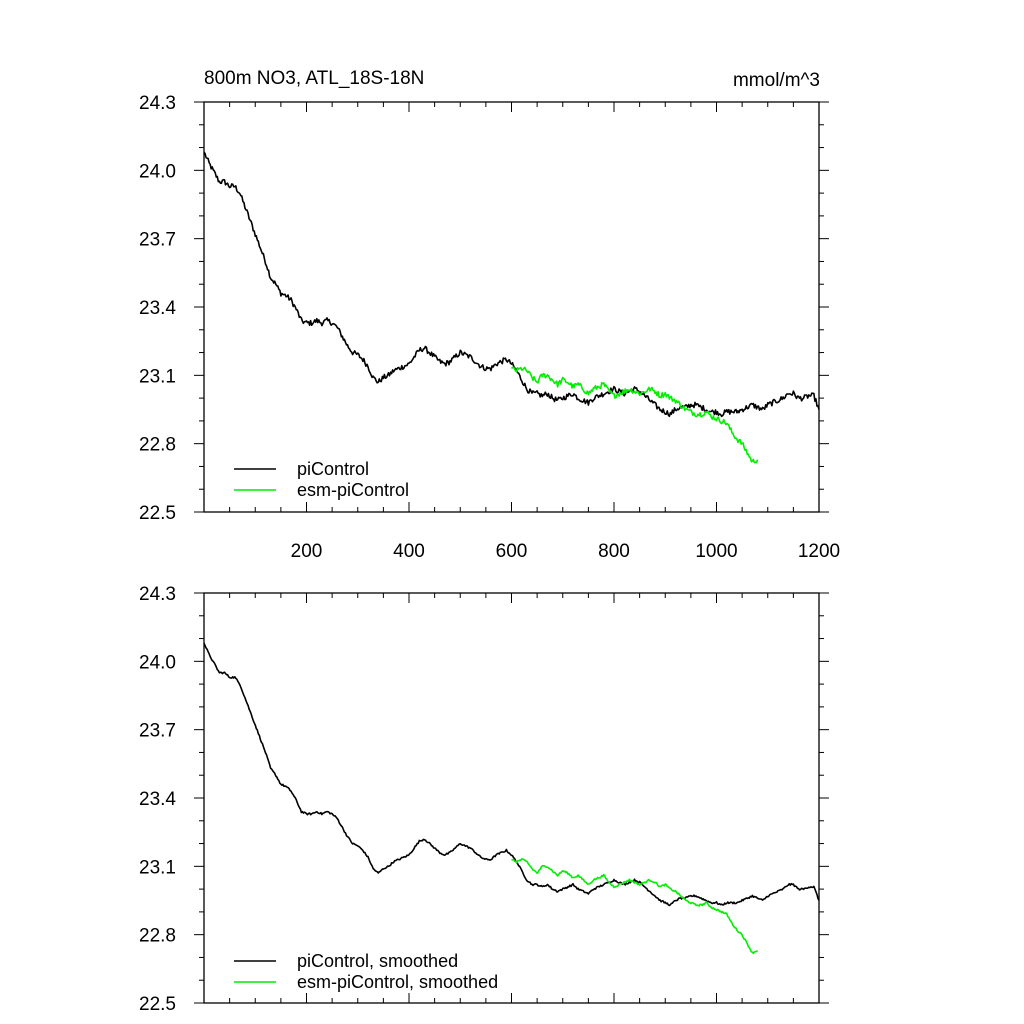 Image resolution: width=1024 pixels, height=1024 pixels. Describe the element at coordinates (614, 551) in the screenshot. I see `x-tick-label: 800` at that location.